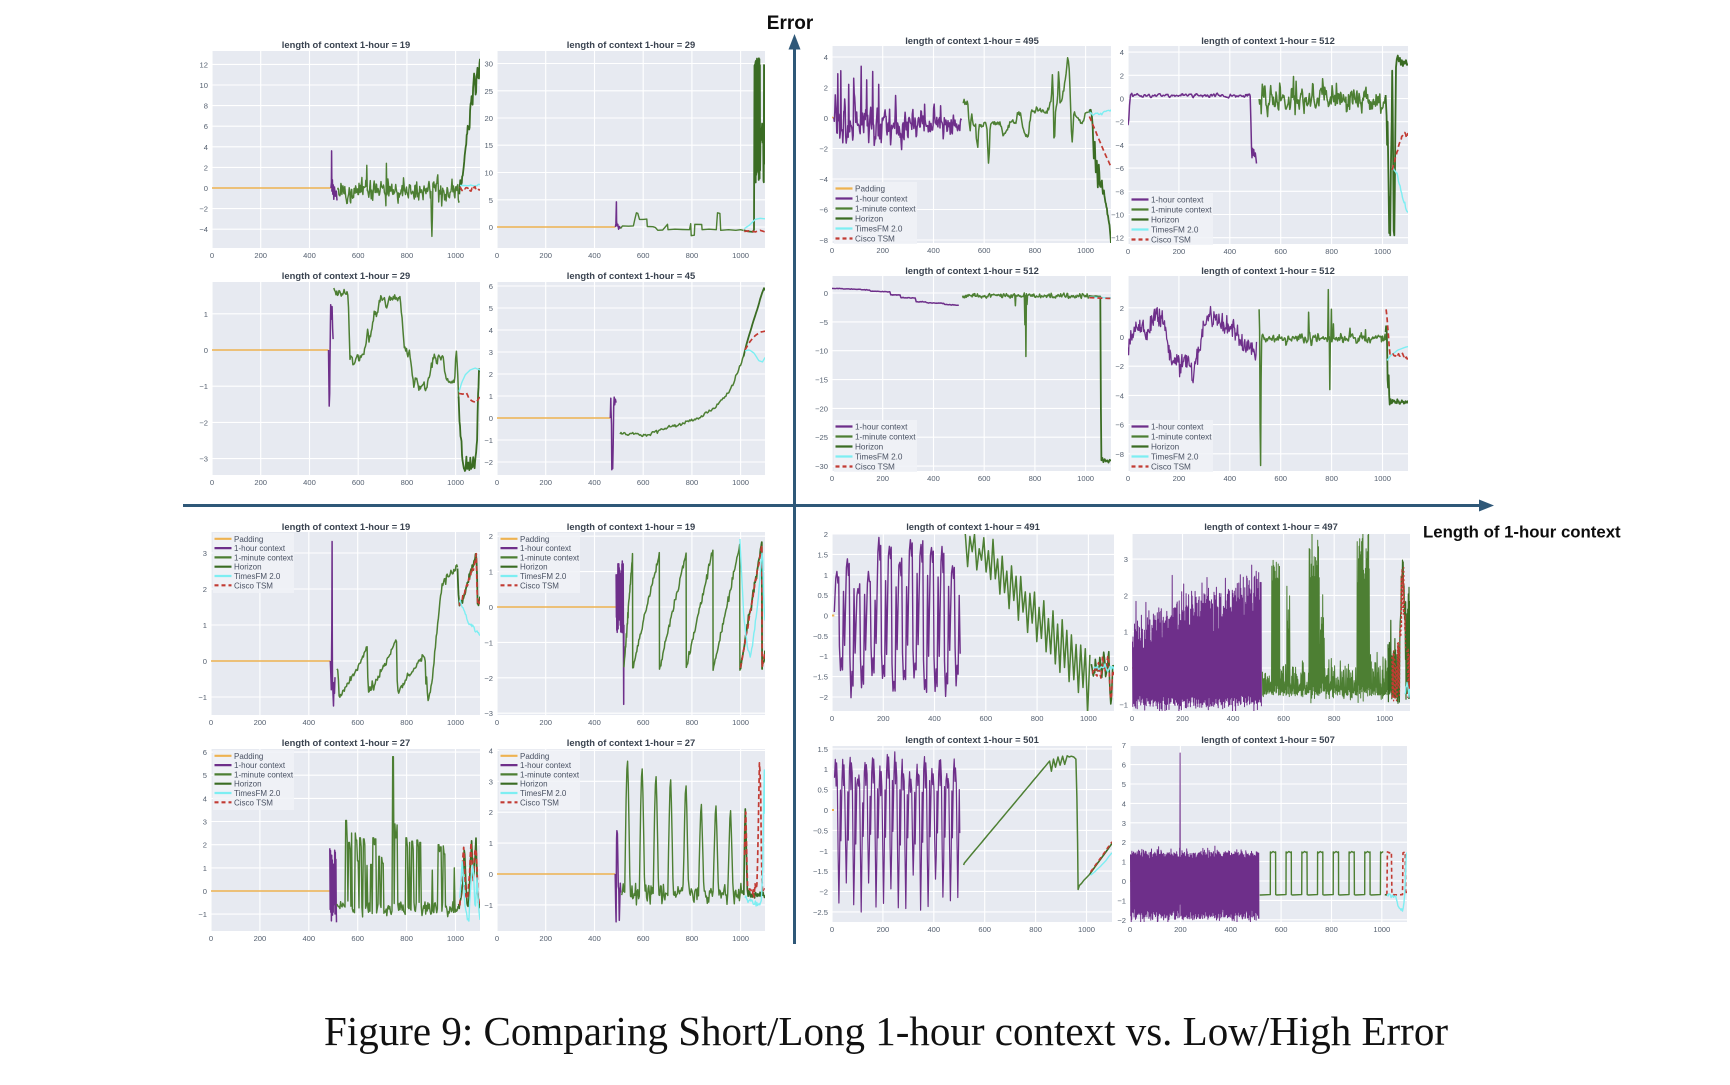 This screenshot has width=1730, height=1085. What do you see at coordinates (1124, 745) in the screenshot?
I see `svg-text: 7` at bounding box center [1124, 745].